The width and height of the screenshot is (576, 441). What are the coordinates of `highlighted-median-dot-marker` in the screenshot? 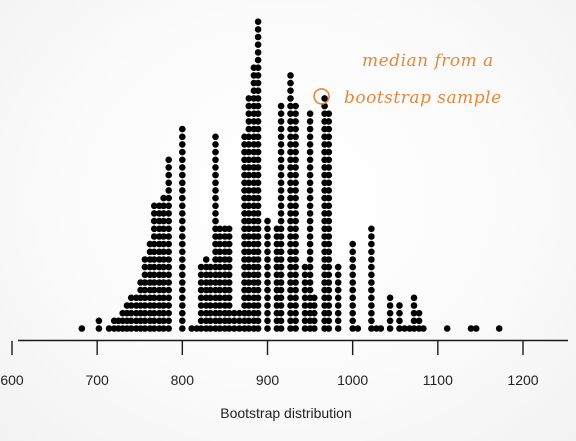 It's located at (321, 96).